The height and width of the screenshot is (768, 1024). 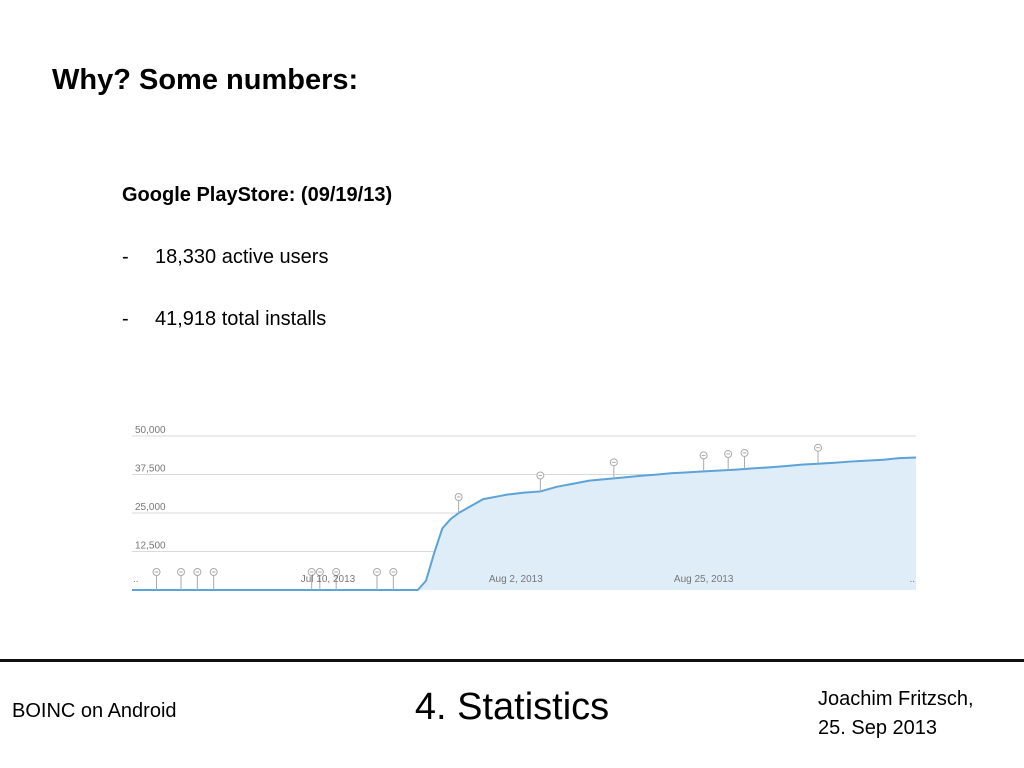 I want to click on footer-section-title: 4. Statistics, so click(x=512, y=707).